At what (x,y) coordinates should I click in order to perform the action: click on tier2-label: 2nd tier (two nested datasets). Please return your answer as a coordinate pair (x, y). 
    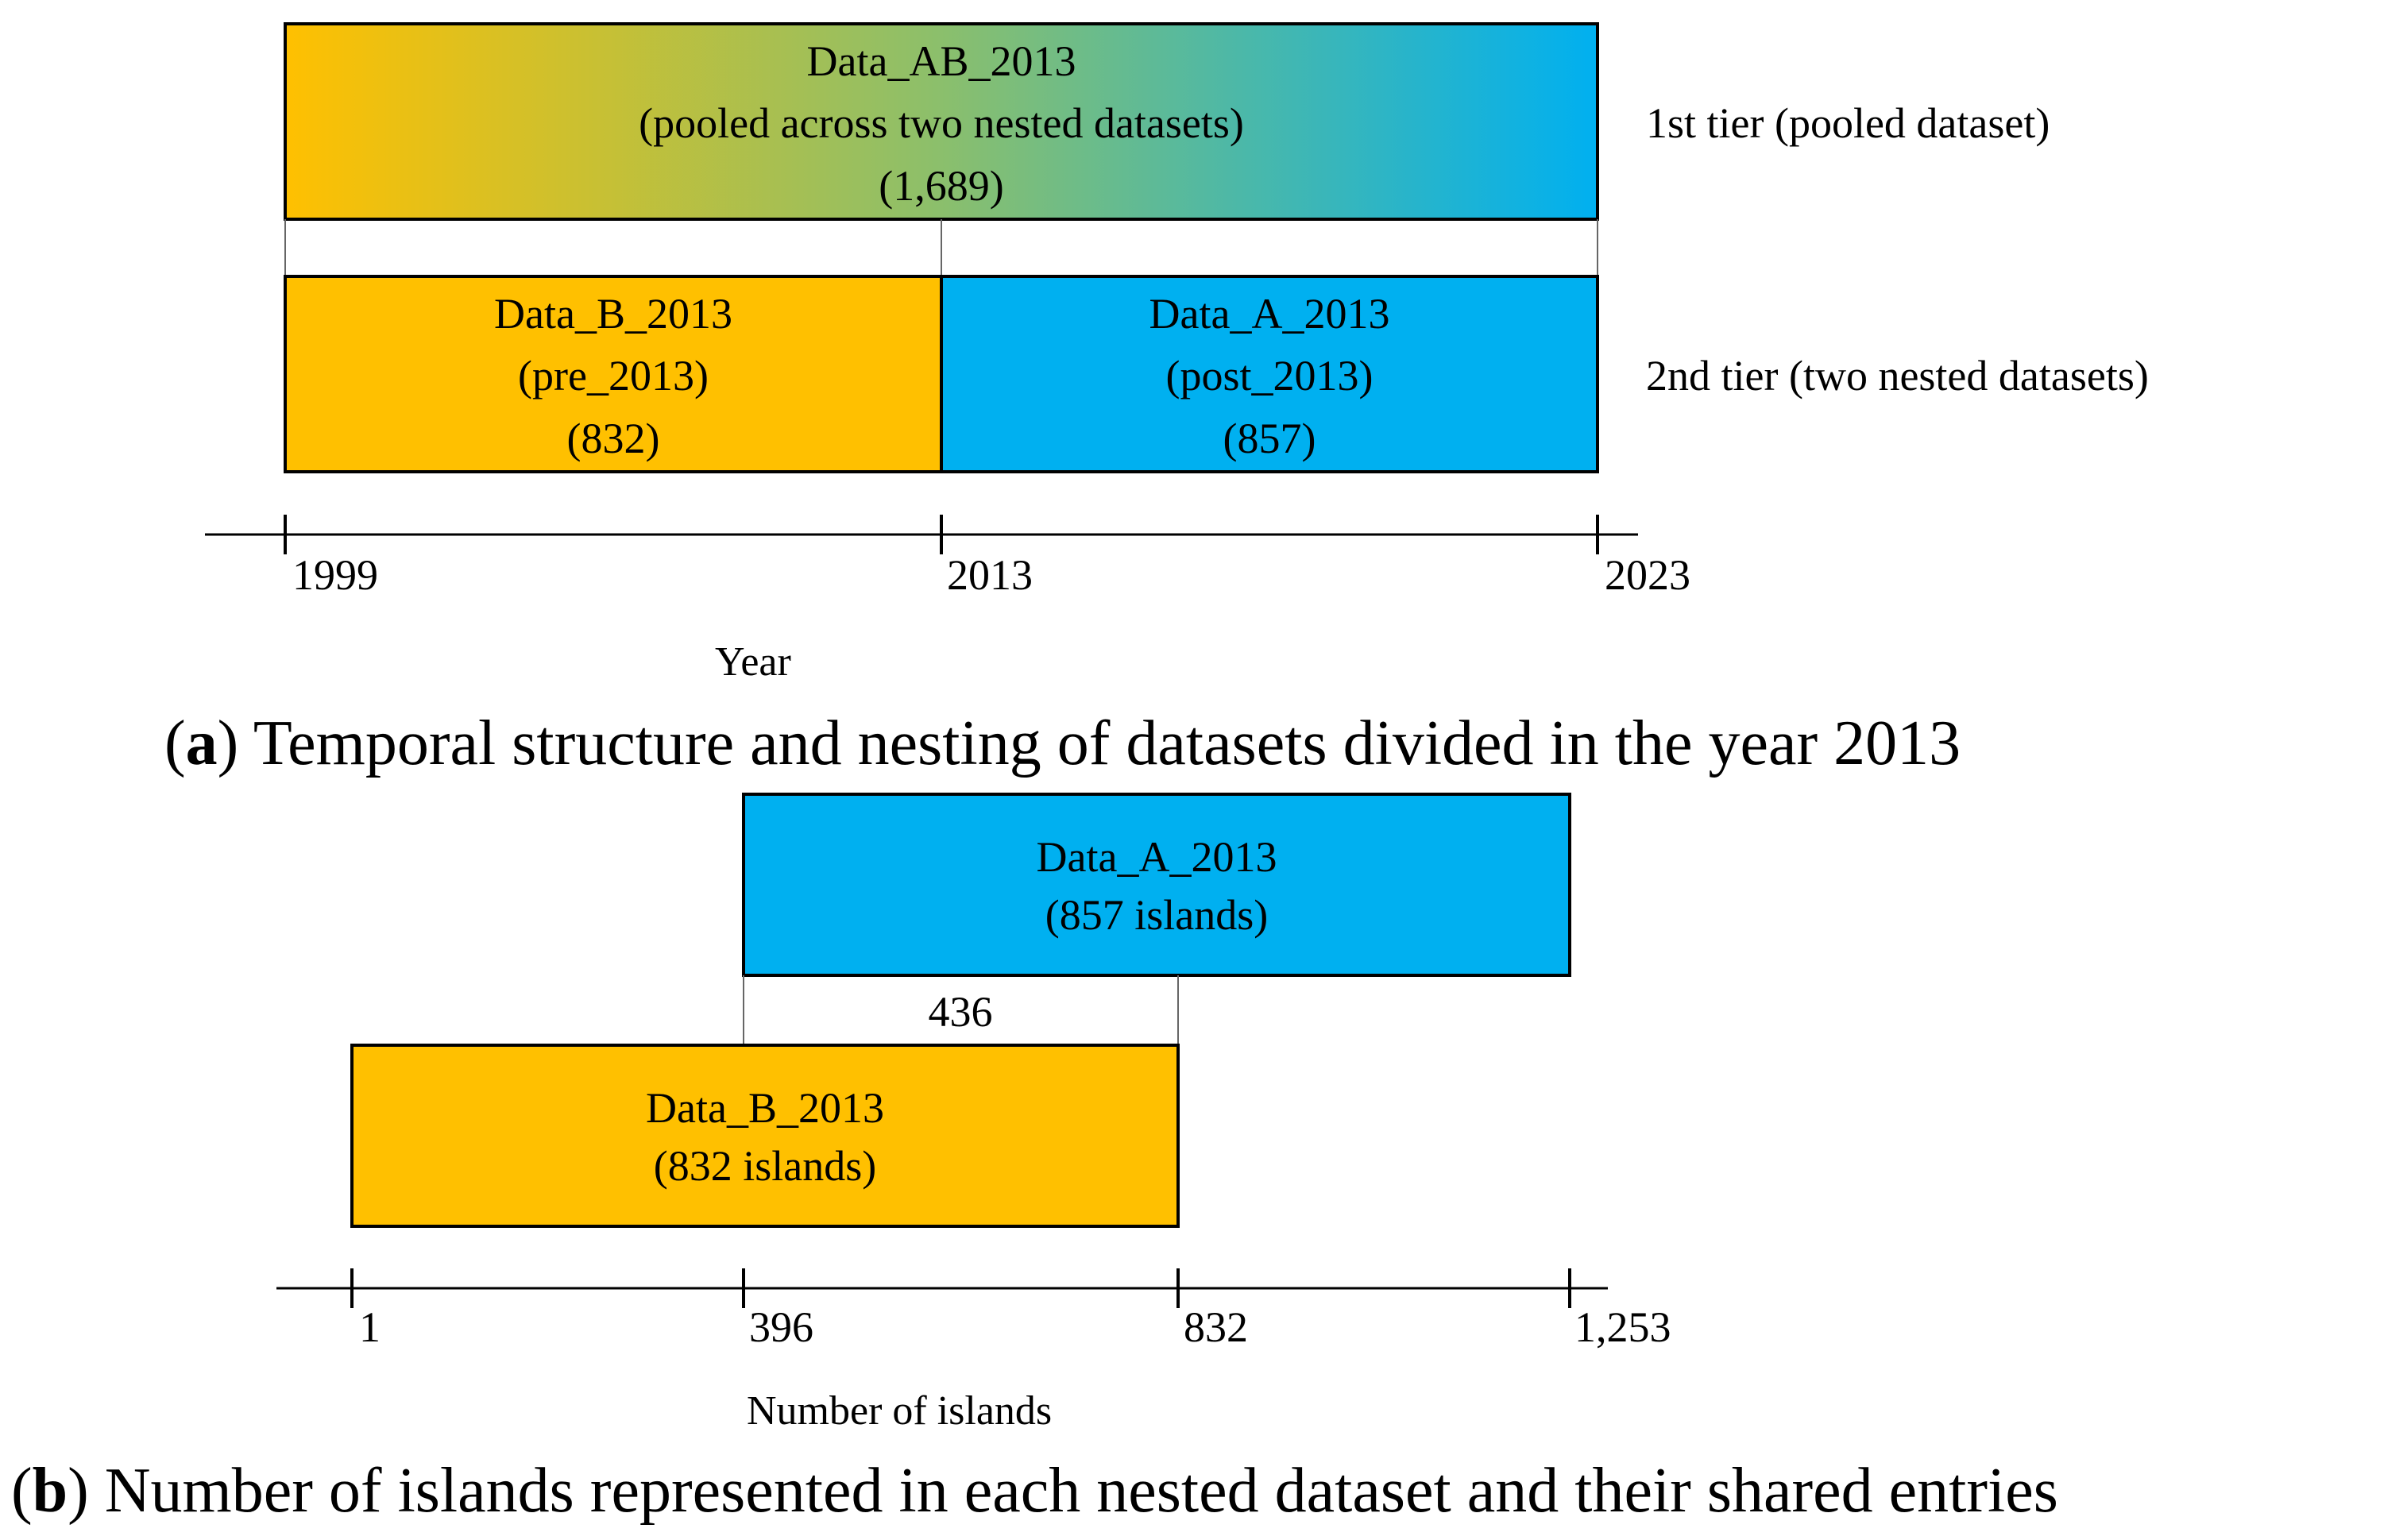
    Looking at the image, I should click on (1897, 375).